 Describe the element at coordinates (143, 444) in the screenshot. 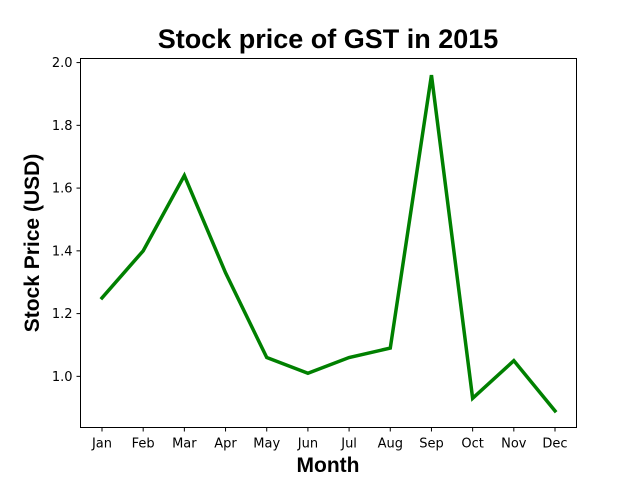

I see `x-tick-label: Feb` at that location.